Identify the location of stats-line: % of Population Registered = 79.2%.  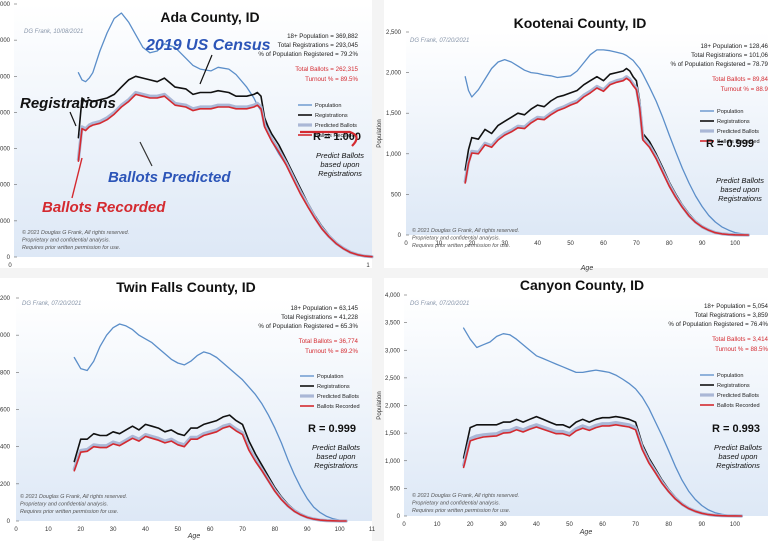
(308, 54).